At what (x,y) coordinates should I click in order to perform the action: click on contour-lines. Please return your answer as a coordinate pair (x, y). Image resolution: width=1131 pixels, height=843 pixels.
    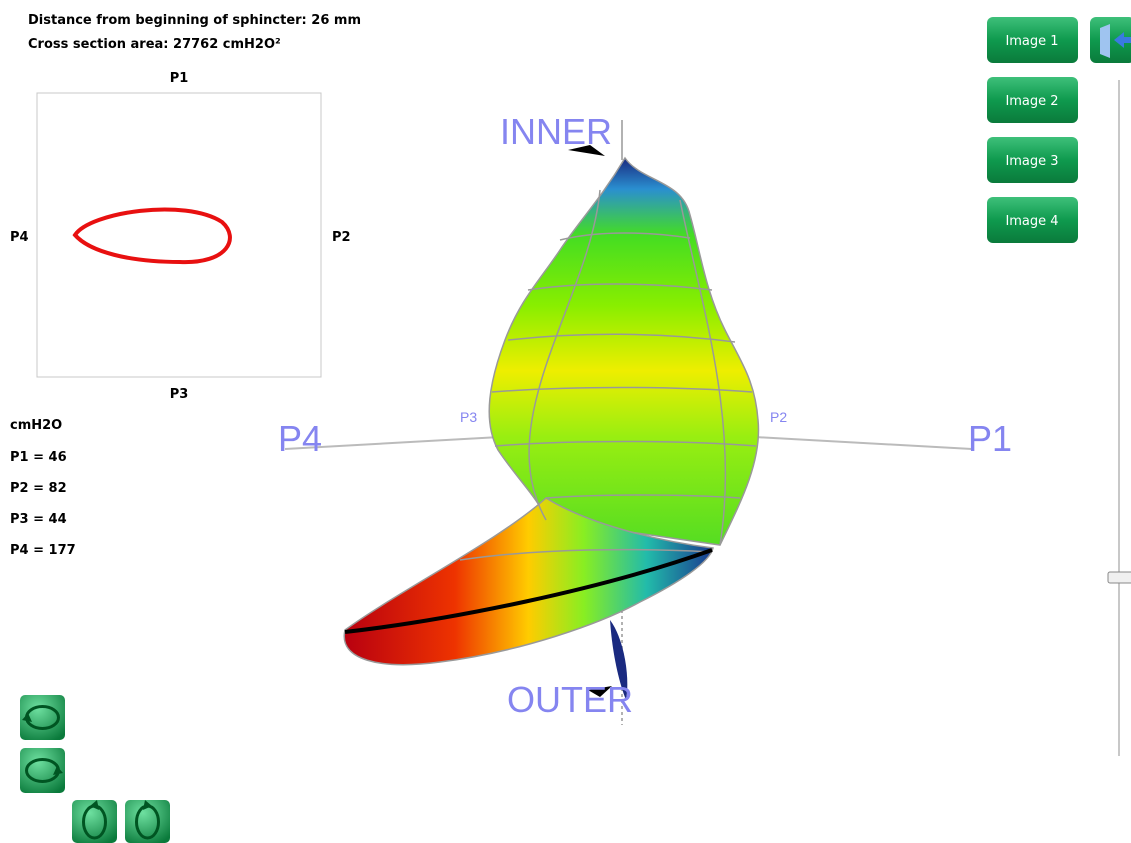
    Looking at the image, I should click on (608, 375).